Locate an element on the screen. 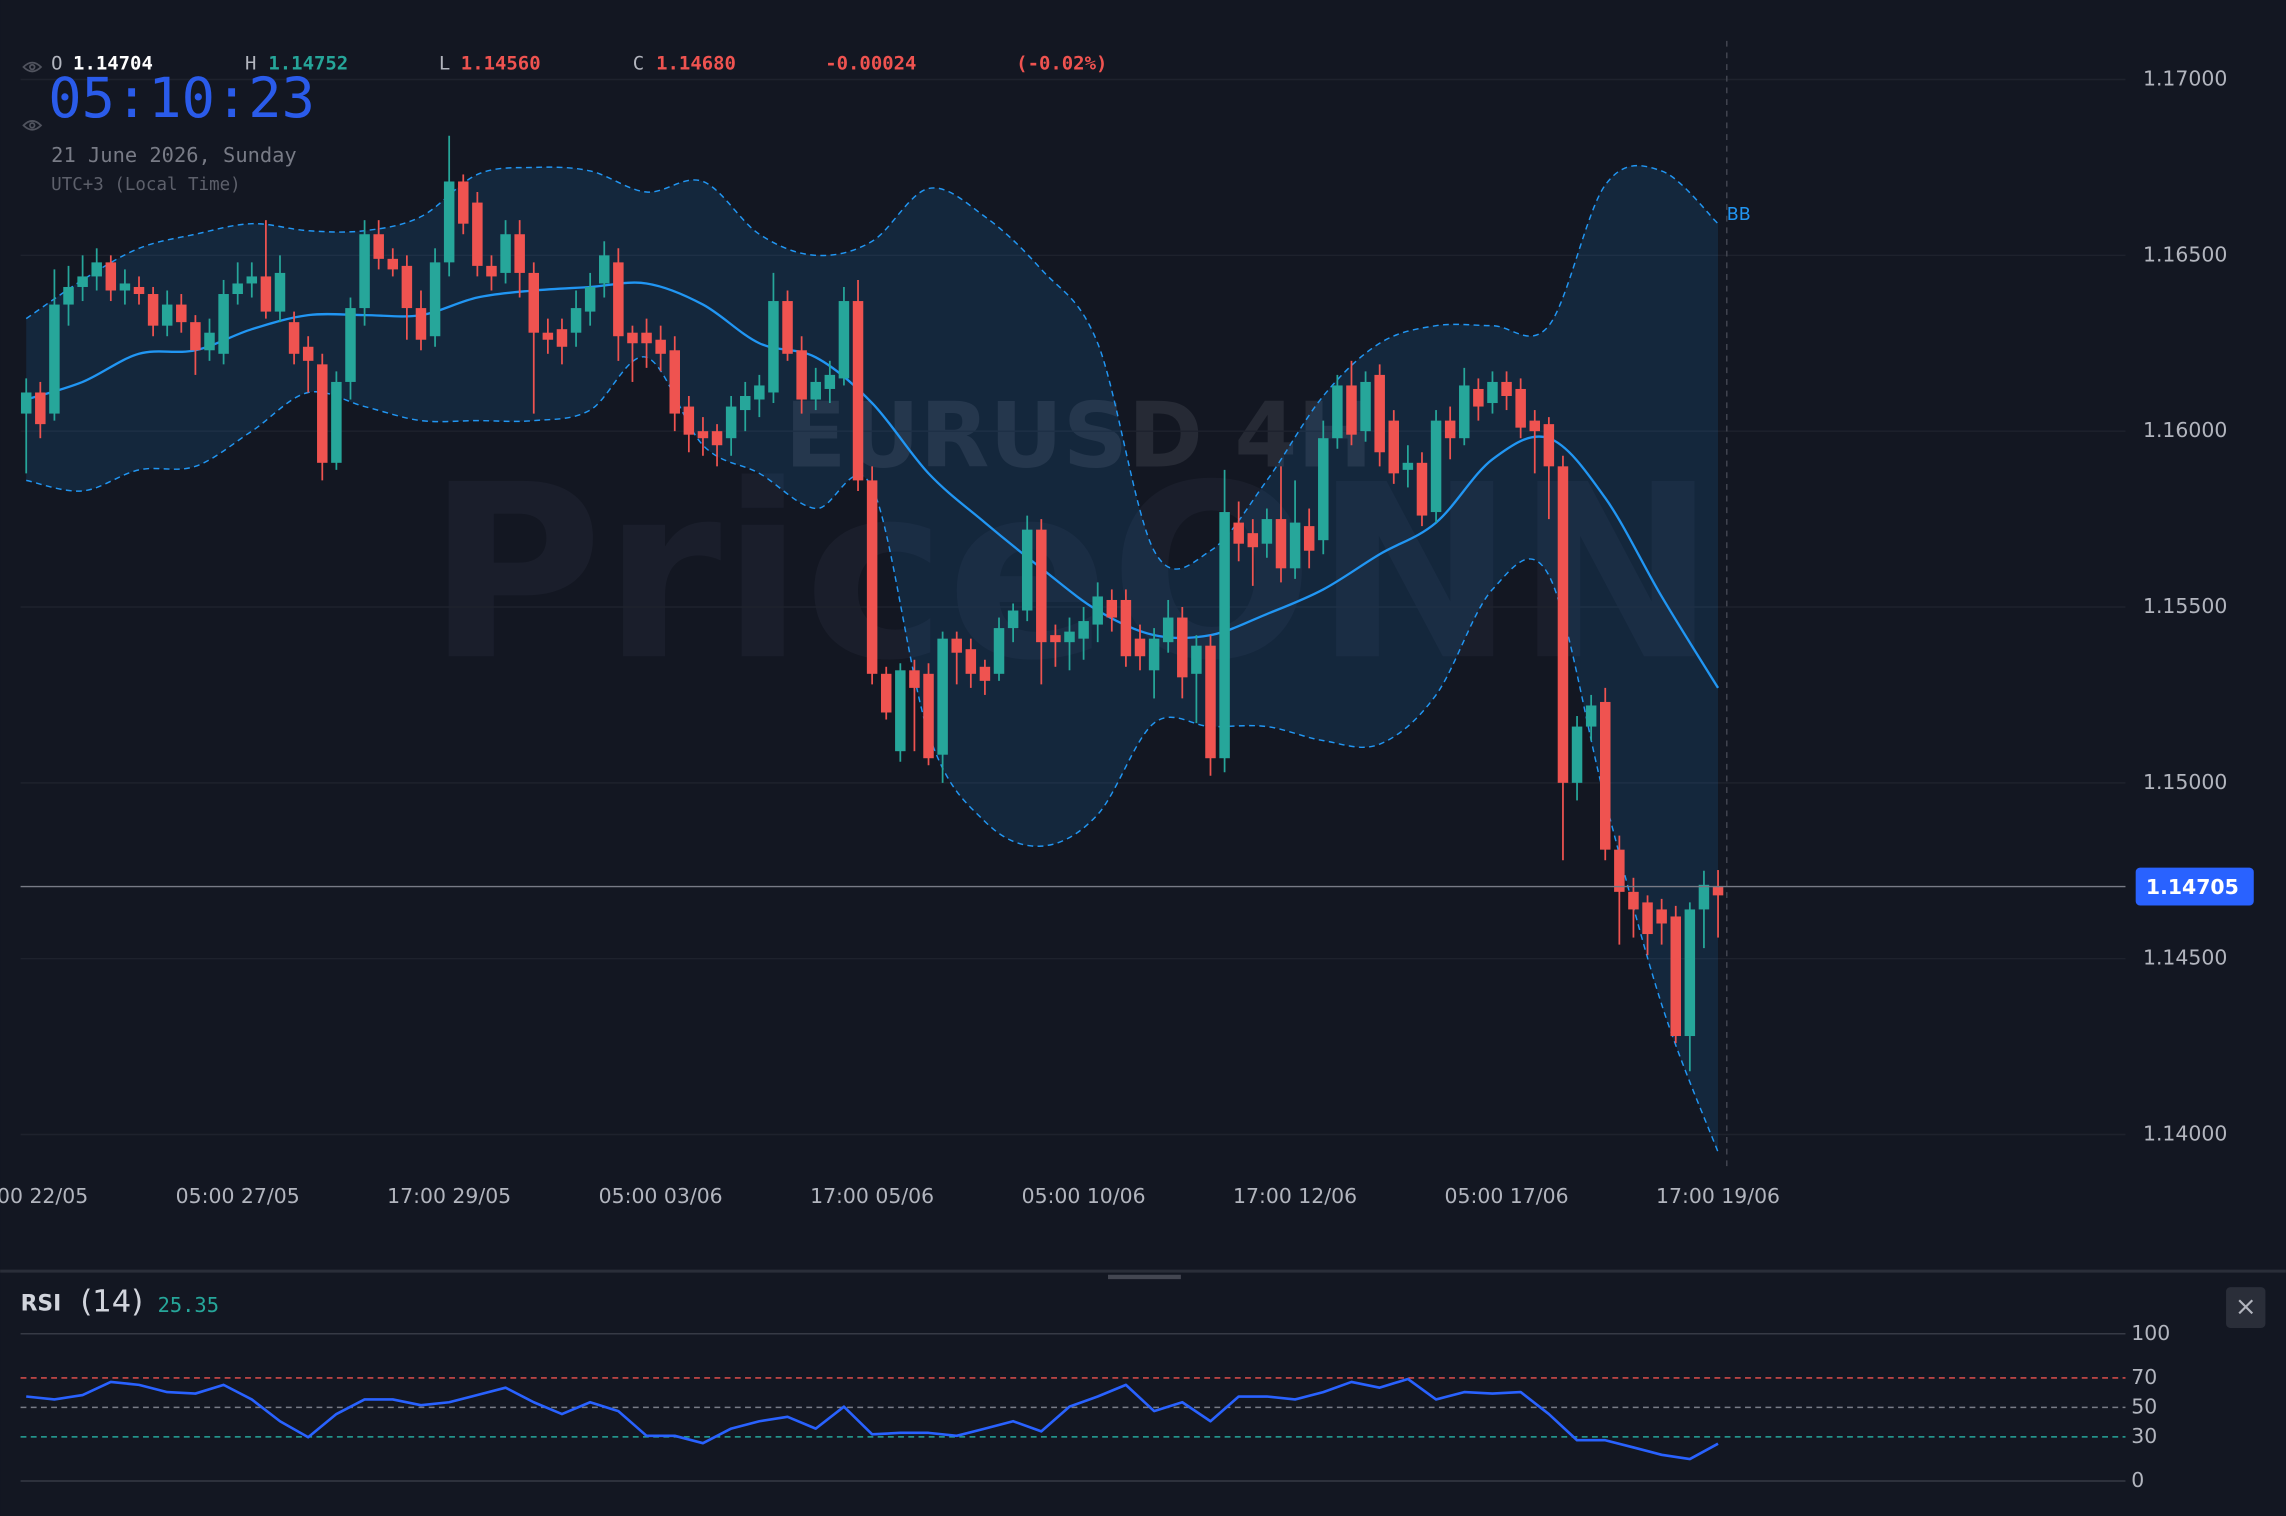 The image size is (2286, 1516). date: 21 June 2026, Sunday is located at coordinates (174, 155).